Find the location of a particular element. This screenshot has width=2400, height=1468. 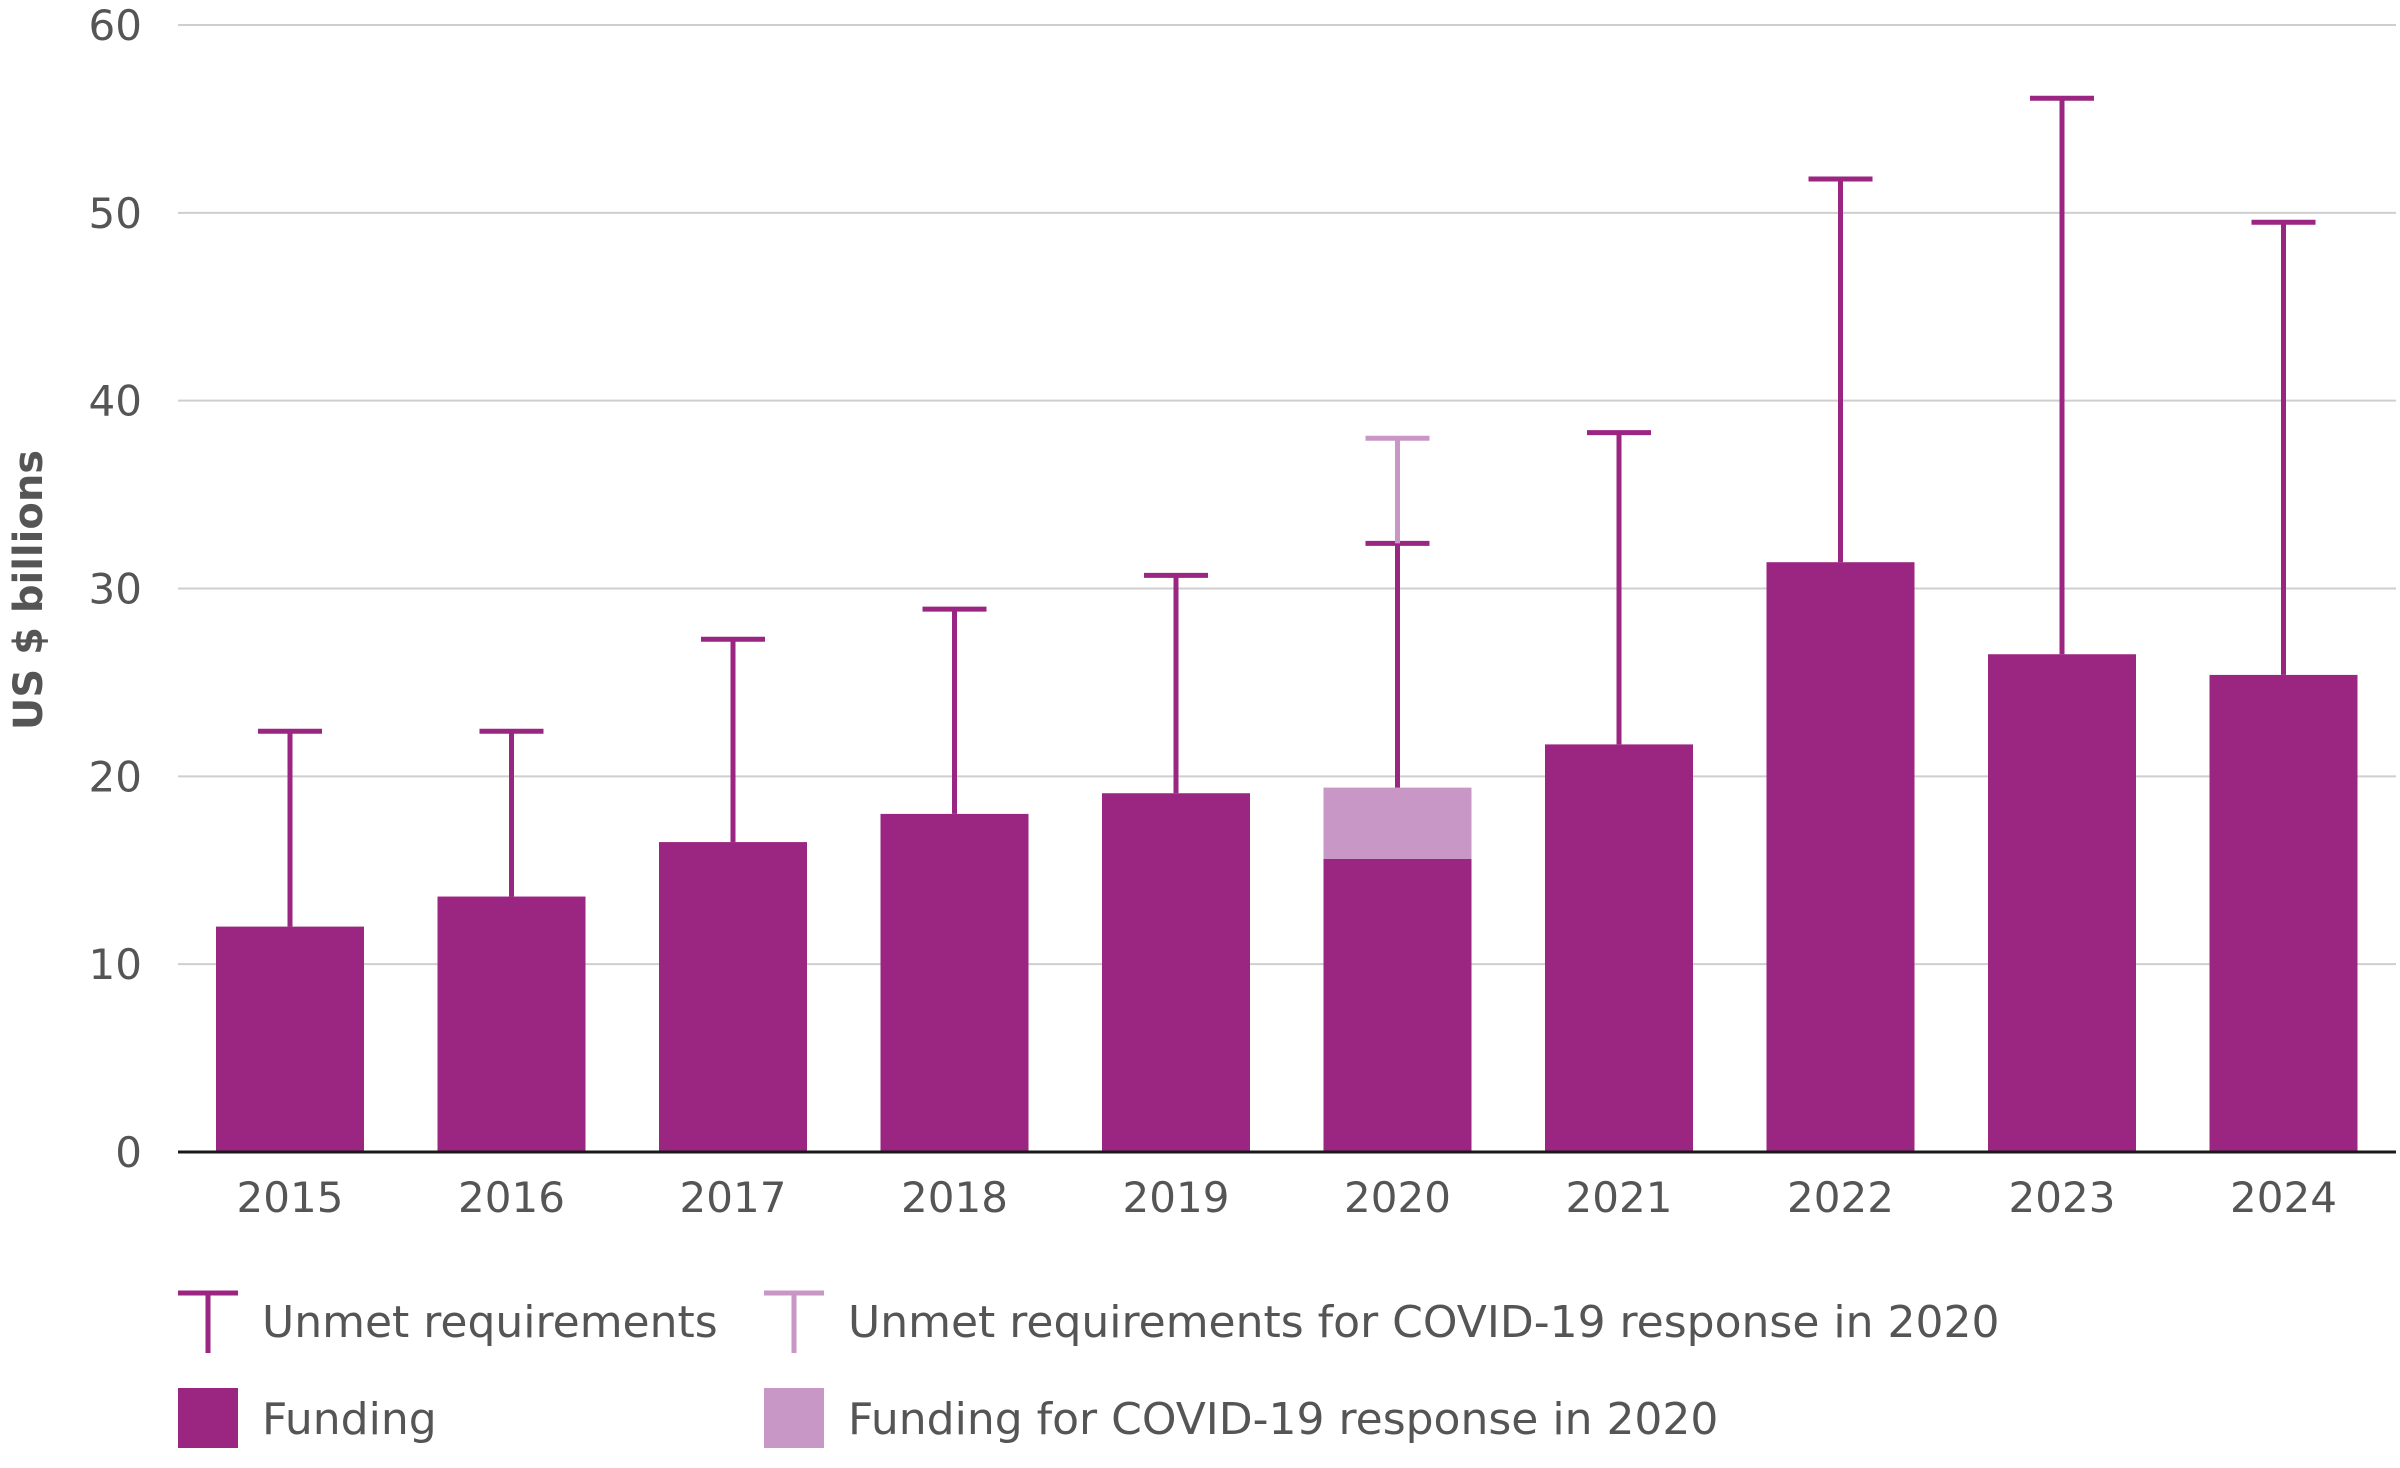

x-tick-2020: 2020 is located at coordinates (1397, 1197).